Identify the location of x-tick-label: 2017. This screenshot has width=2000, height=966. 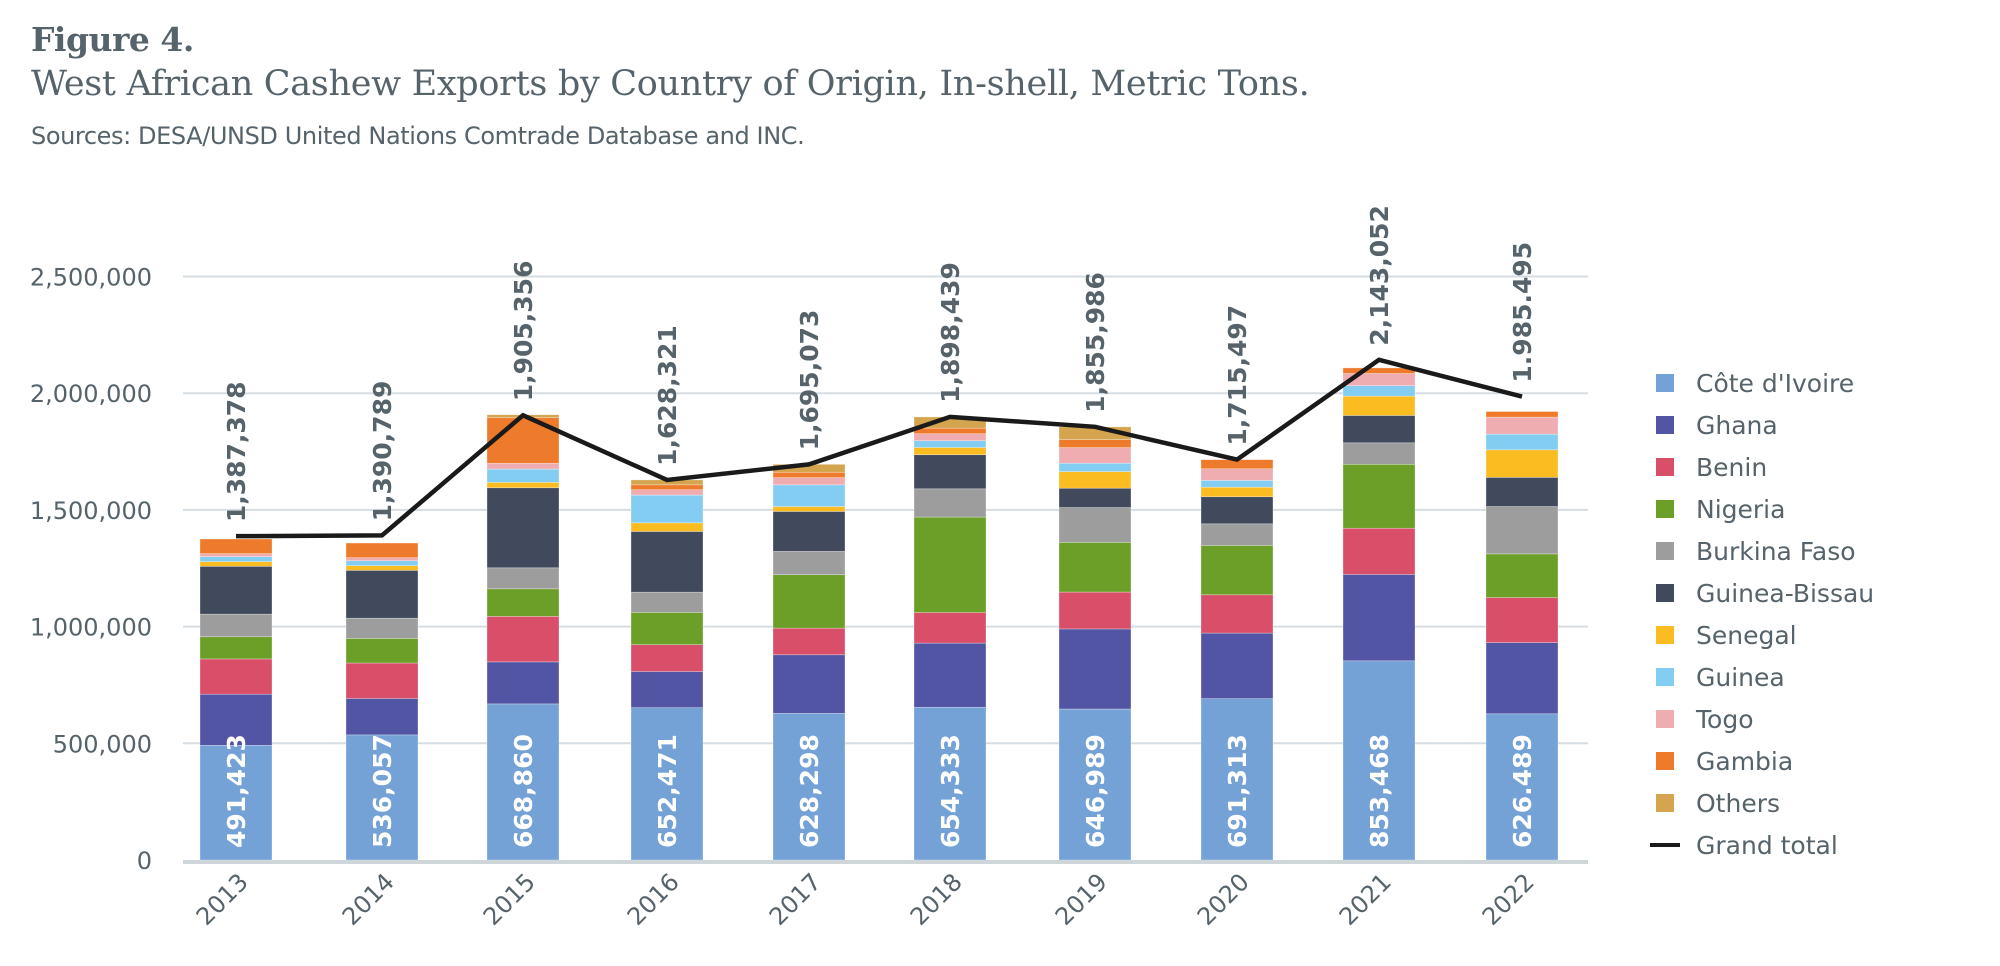
(795, 899).